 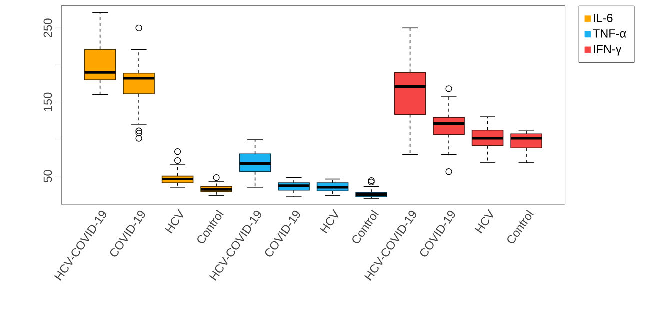 What do you see at coordinates (48, 176) in the screenshot?
I see `y-tick-label: 50` at bounding box center [48, 176].